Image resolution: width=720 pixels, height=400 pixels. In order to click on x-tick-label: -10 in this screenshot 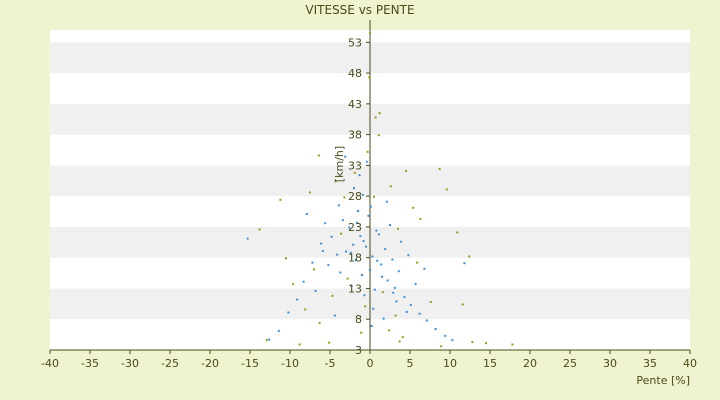, I will do `click(290, 363)`.